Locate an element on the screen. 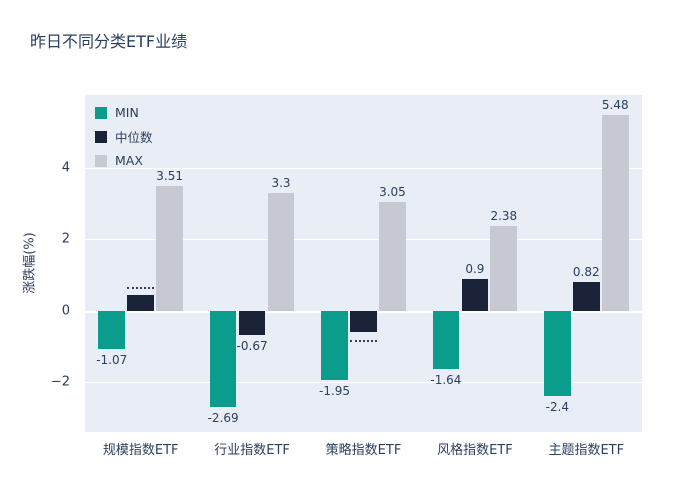 The width and height of the screenshot is (700, 500). y-tick-label: 0 is located at coordinates (65, 311).